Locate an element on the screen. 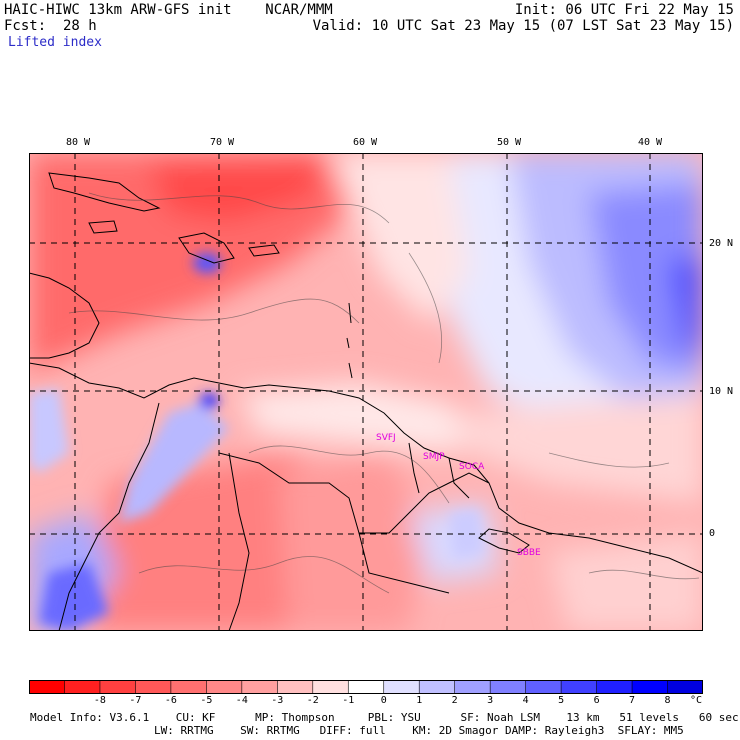 This screenshot has width=740, height=740. station-soca: SOCA is located at coordinates (472, 467).